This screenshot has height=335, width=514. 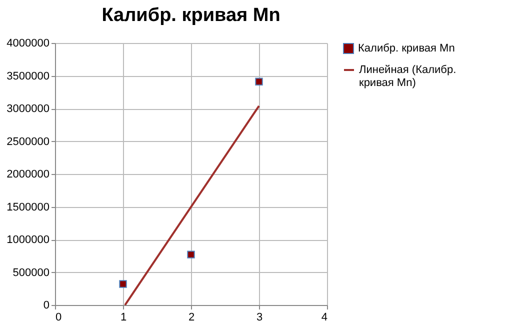 What do you see at coordinates (28, 240) in the screenshot?
I see `y-tick-label: 1000000` at bounding box center [28, 240].